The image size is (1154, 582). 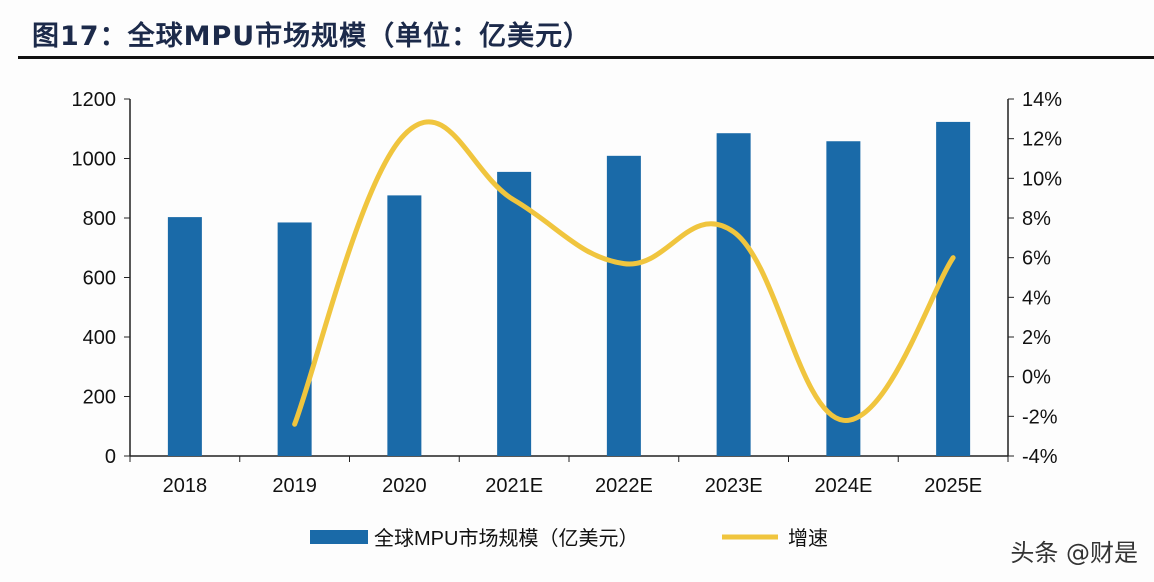 What do you see at coordinates (1042, 100) in the screenshot?
I see `right-tick-label: 14%` at bounding box center [1042, 100].